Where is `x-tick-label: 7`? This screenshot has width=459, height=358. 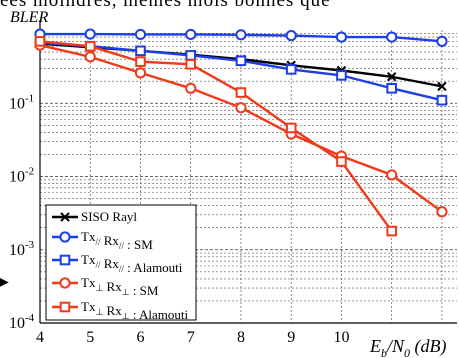 x-tick-label: 7 is located at coordinates (191, 337).